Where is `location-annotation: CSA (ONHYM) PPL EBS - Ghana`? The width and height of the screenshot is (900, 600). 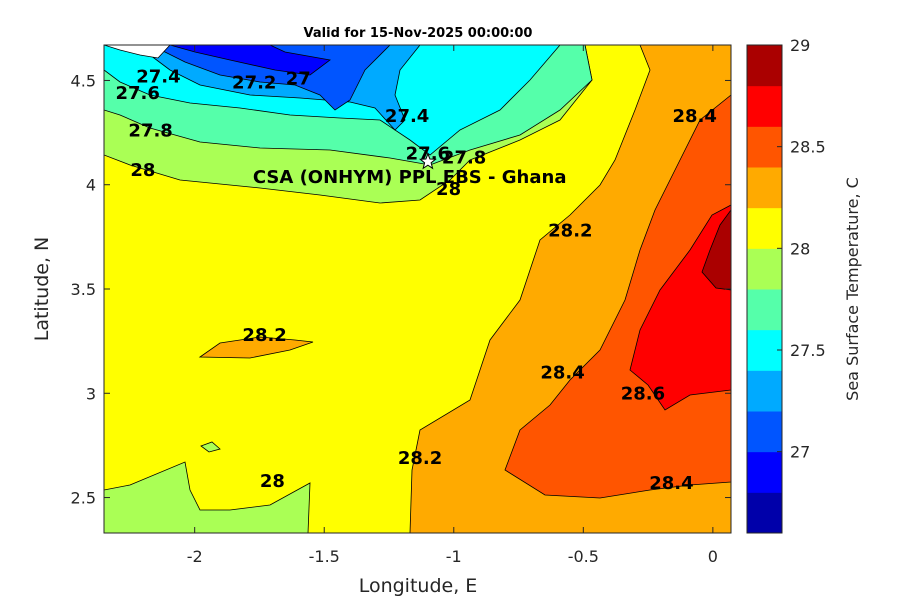
location-annotation: CSA (ONHYM) PPL EBS - Ghana is located at coordinates (410, 170).